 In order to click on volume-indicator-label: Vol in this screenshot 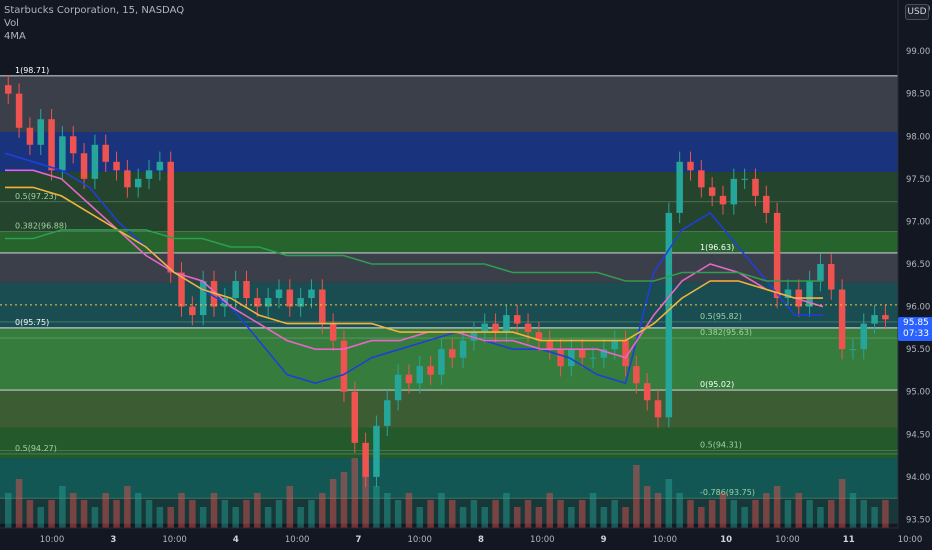, I will do `click(11, 23)`.